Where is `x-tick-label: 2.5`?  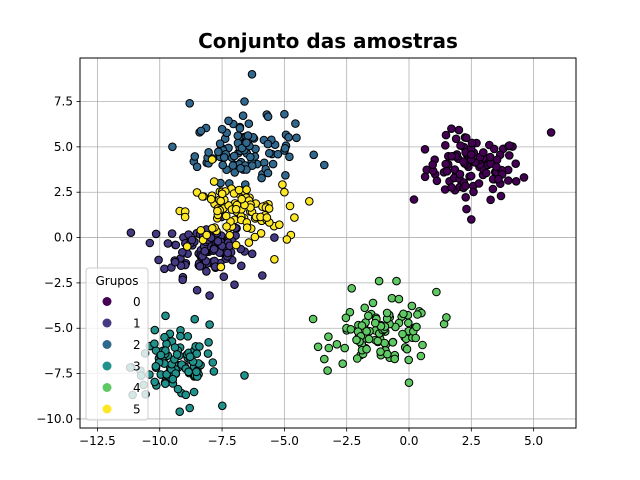 x-tick-label: 2.5 is located at coordinates (471, 441).